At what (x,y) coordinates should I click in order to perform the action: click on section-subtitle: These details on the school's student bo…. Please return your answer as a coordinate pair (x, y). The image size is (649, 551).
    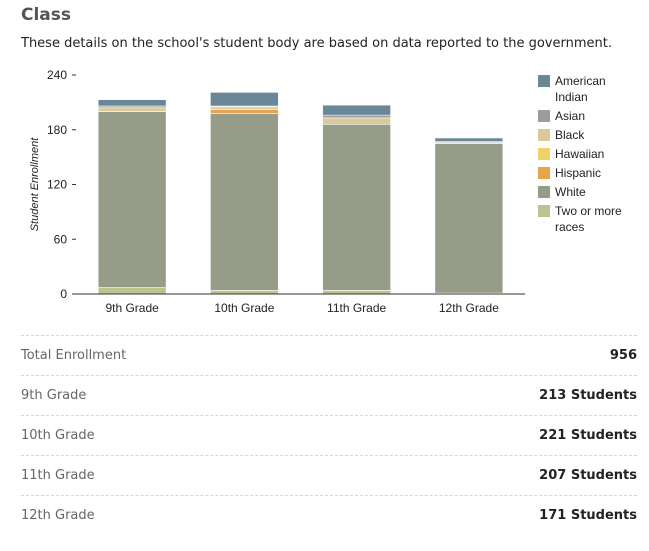
    Looking at the image, I should click on (316, 43).